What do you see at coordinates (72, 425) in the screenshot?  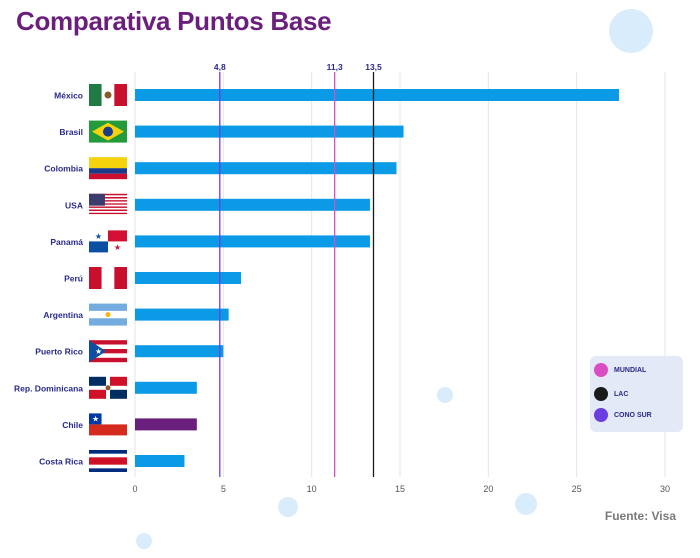 I see `category-label: Chile` at bounding box center [72, 425].